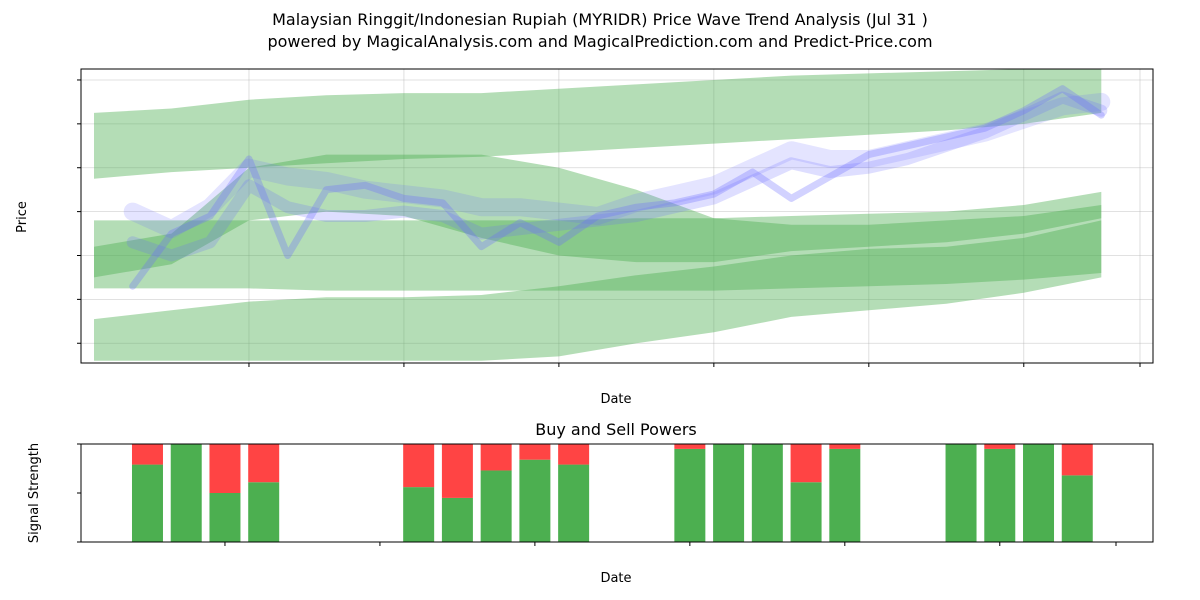  I want to click on signal-chart-axes, so click(597, 494).